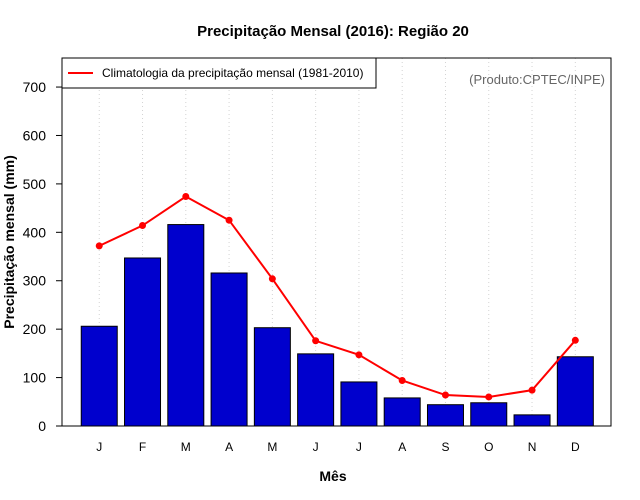 The image size is (640, 500). I want to click on y-axis: 0 100 200 300 400 500 600 700, so click(42, 256).